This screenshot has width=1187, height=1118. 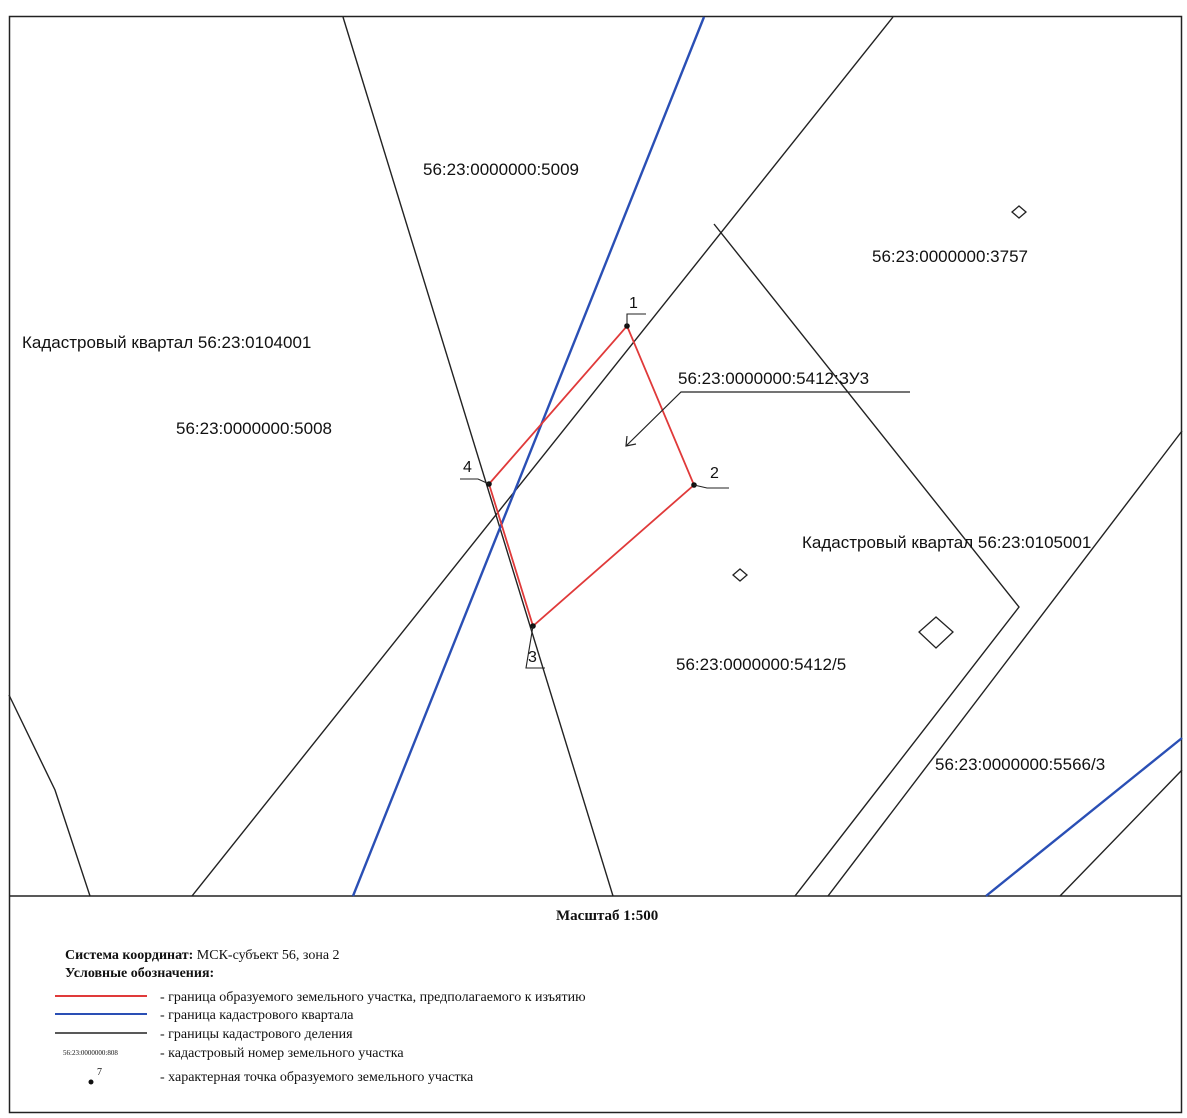 What do you see at coordinates (49, 795) in the screenshot?
I see `division-line-southwest` at bounding box center [49, 795].